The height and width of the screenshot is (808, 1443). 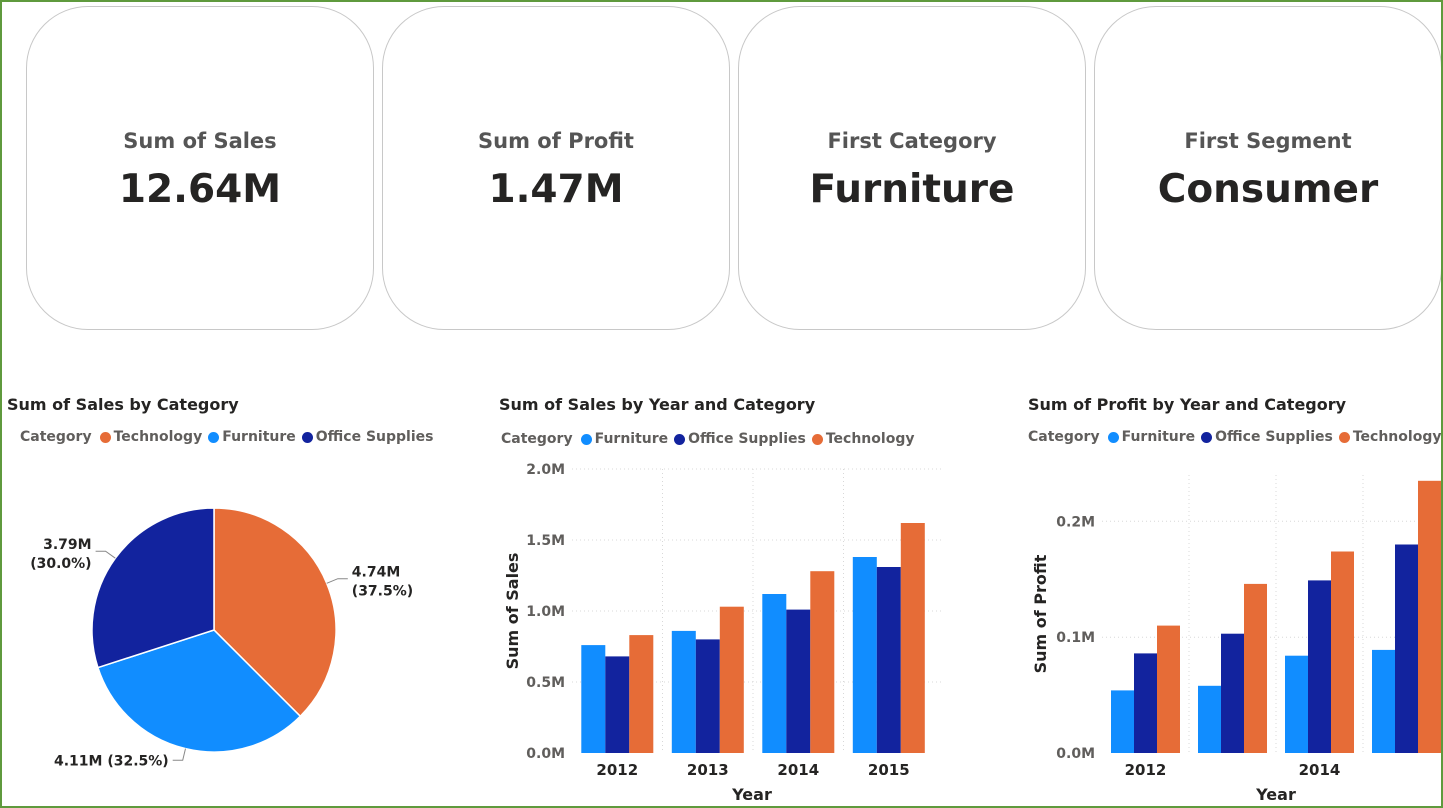 What do you see at coordinates (153, 588) in the screenshot?
I see `pie-slice-office-supplies` at bounding box center [153, 588].